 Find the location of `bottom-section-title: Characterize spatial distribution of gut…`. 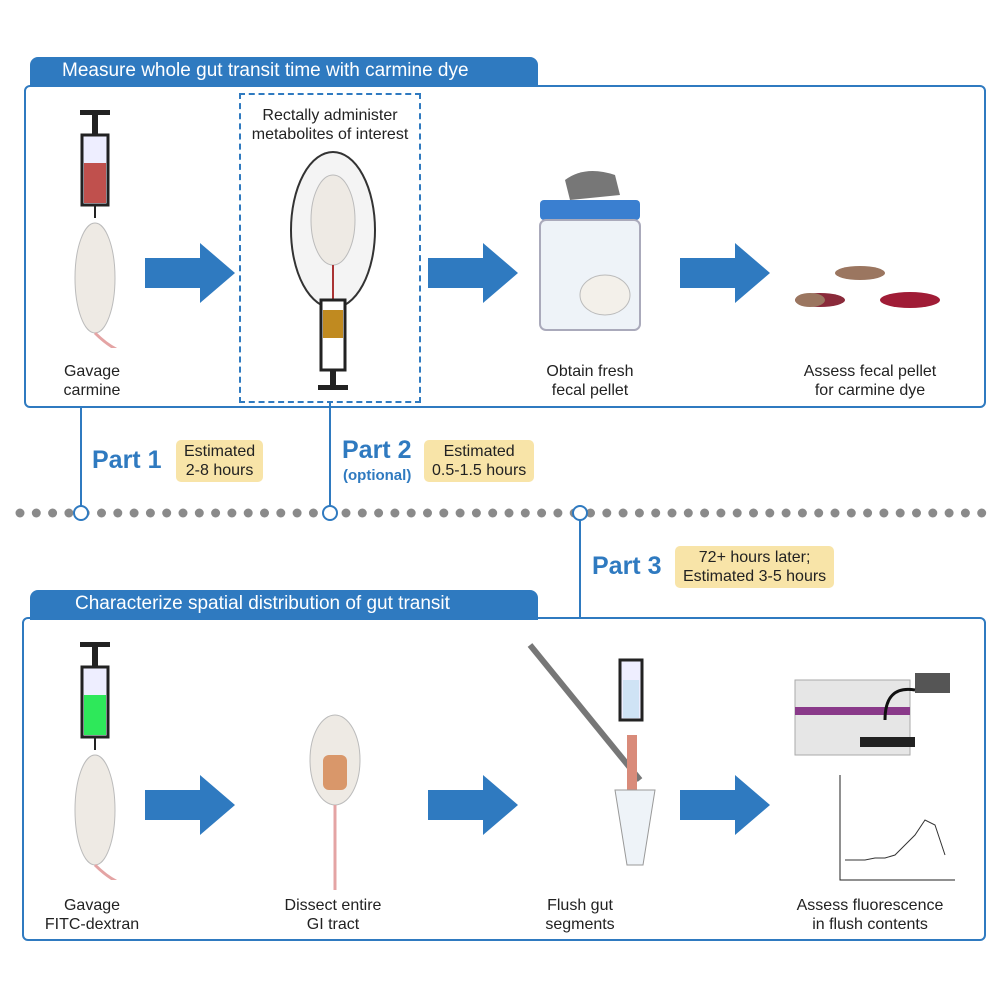

bottom-section-title: Characterize spatial distribution of gut… is located at coordinates (284, 605).